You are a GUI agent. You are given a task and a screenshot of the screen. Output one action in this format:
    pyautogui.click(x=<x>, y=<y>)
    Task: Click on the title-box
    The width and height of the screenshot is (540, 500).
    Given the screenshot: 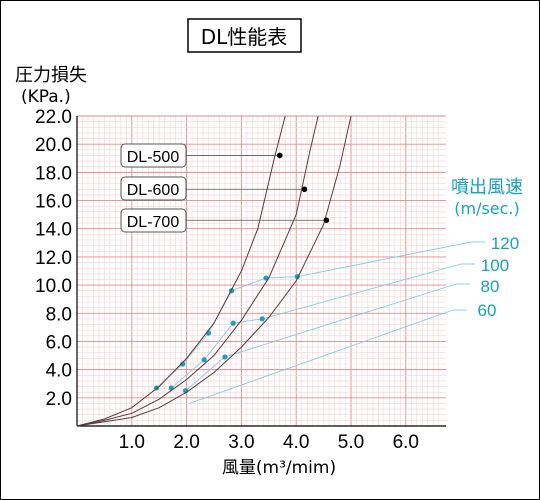 What is the action you would take?
    pyautogui.click(x=244, y=35)
    